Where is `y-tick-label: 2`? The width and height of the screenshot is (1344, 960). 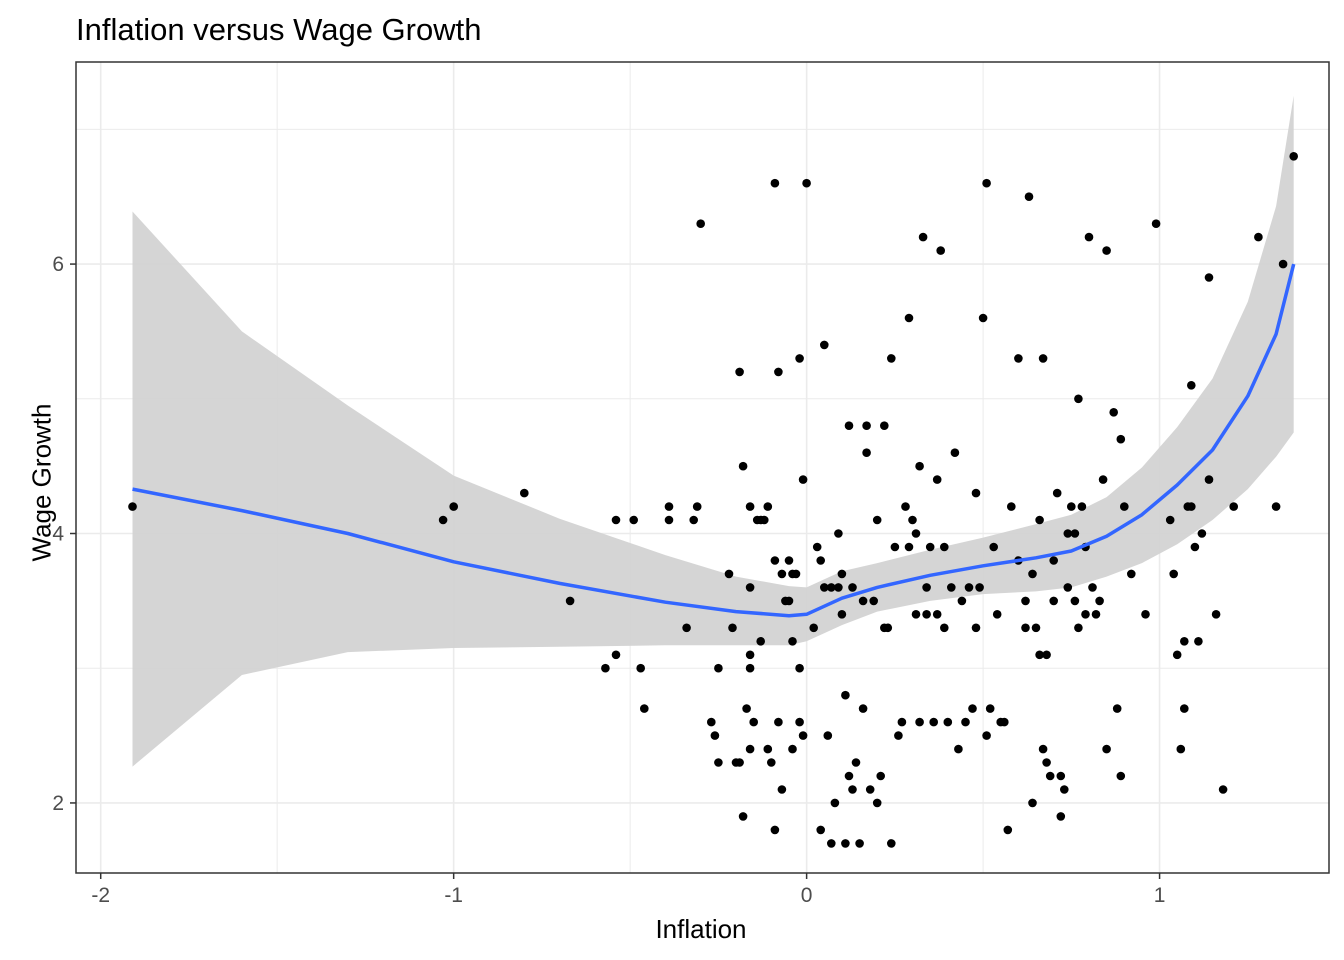 y-tick-label: 2 is located at coordinates (58, 803).